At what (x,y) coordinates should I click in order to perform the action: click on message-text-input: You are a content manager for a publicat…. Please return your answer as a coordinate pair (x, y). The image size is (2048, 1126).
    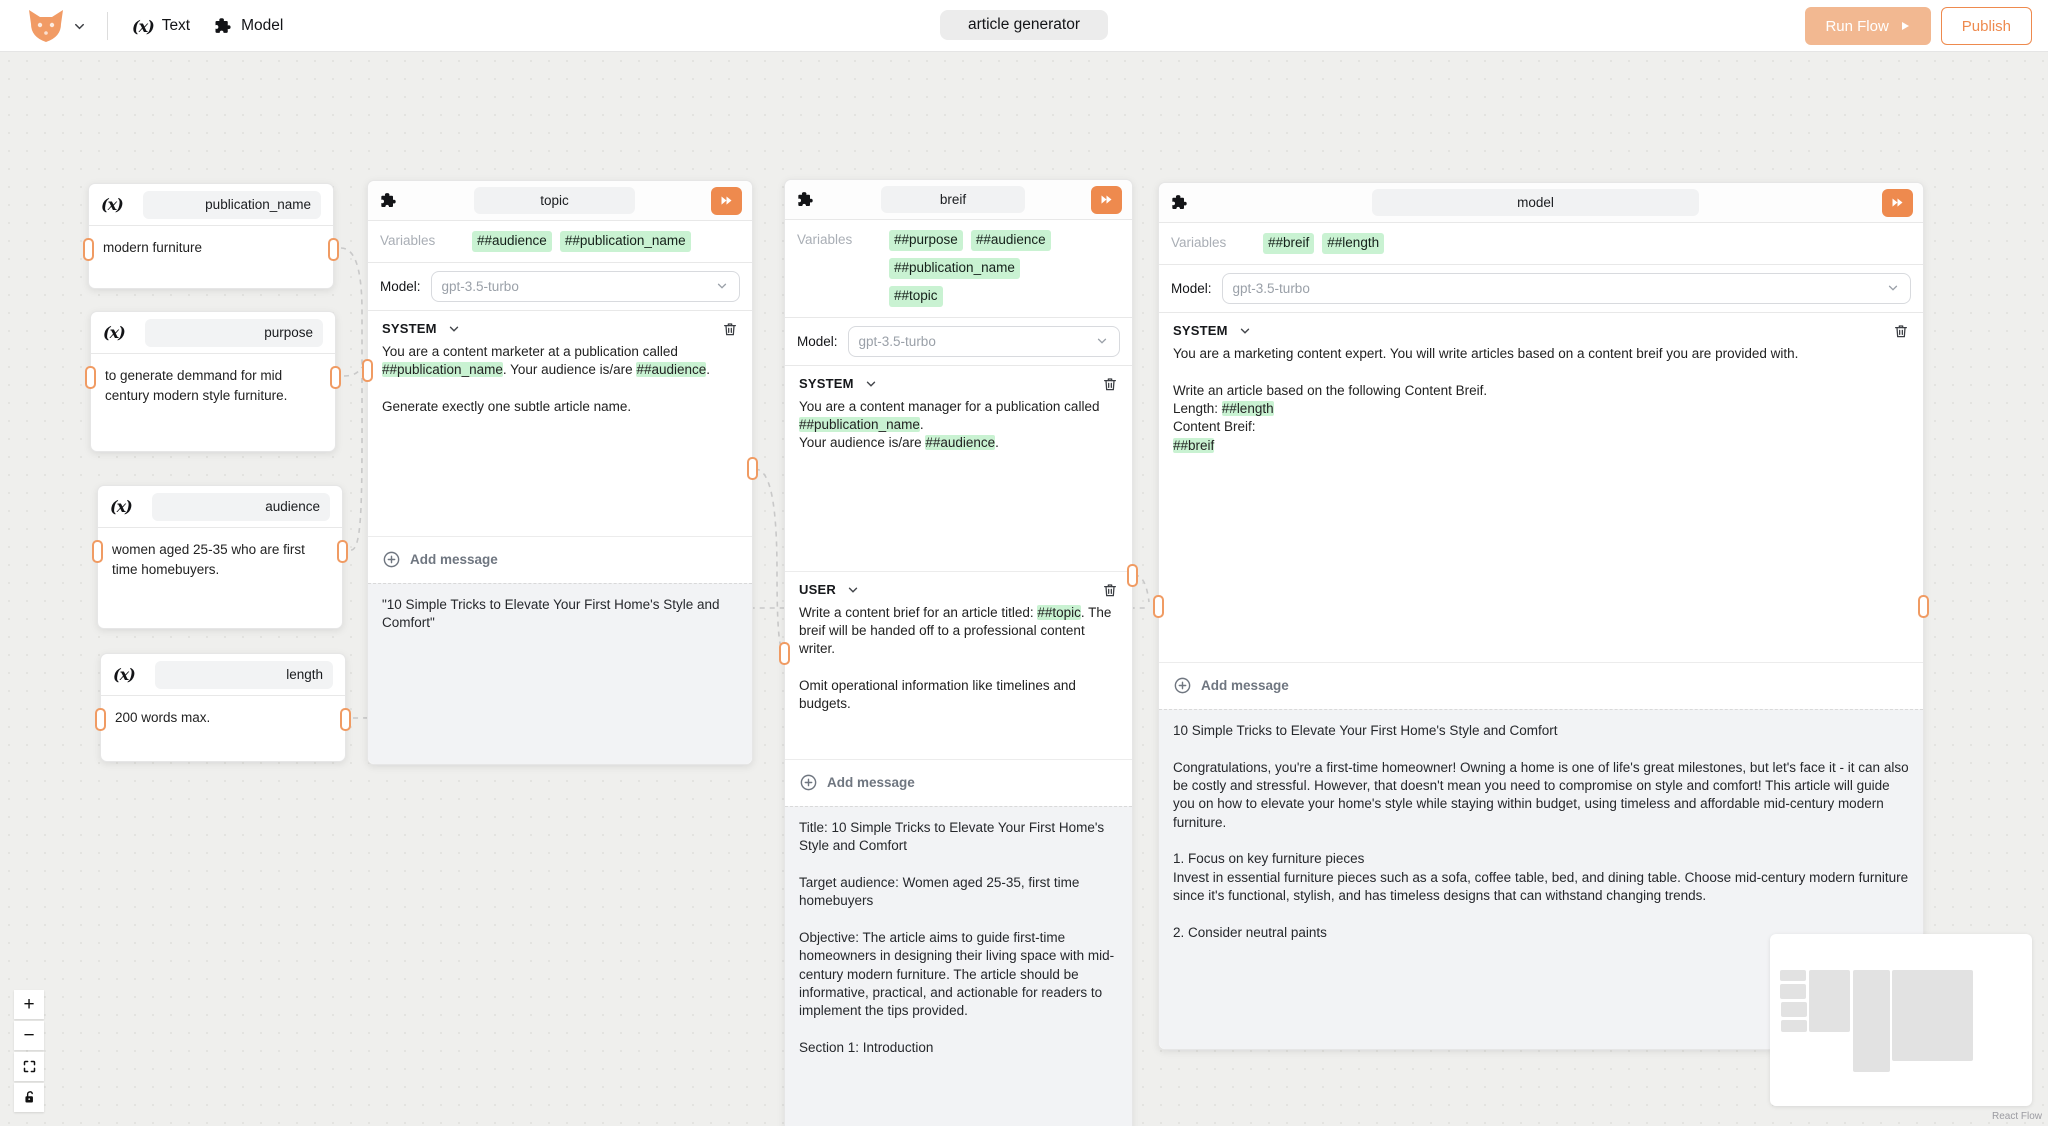
    Looking at the image, I should click on (951, 424).